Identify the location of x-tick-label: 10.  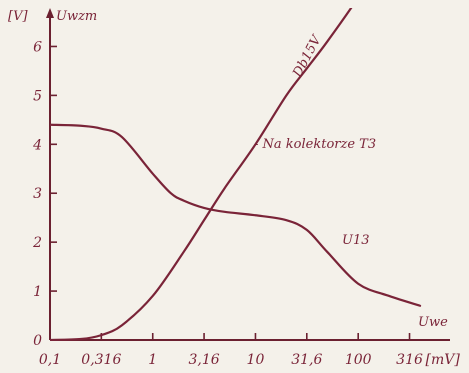
(256, 360).